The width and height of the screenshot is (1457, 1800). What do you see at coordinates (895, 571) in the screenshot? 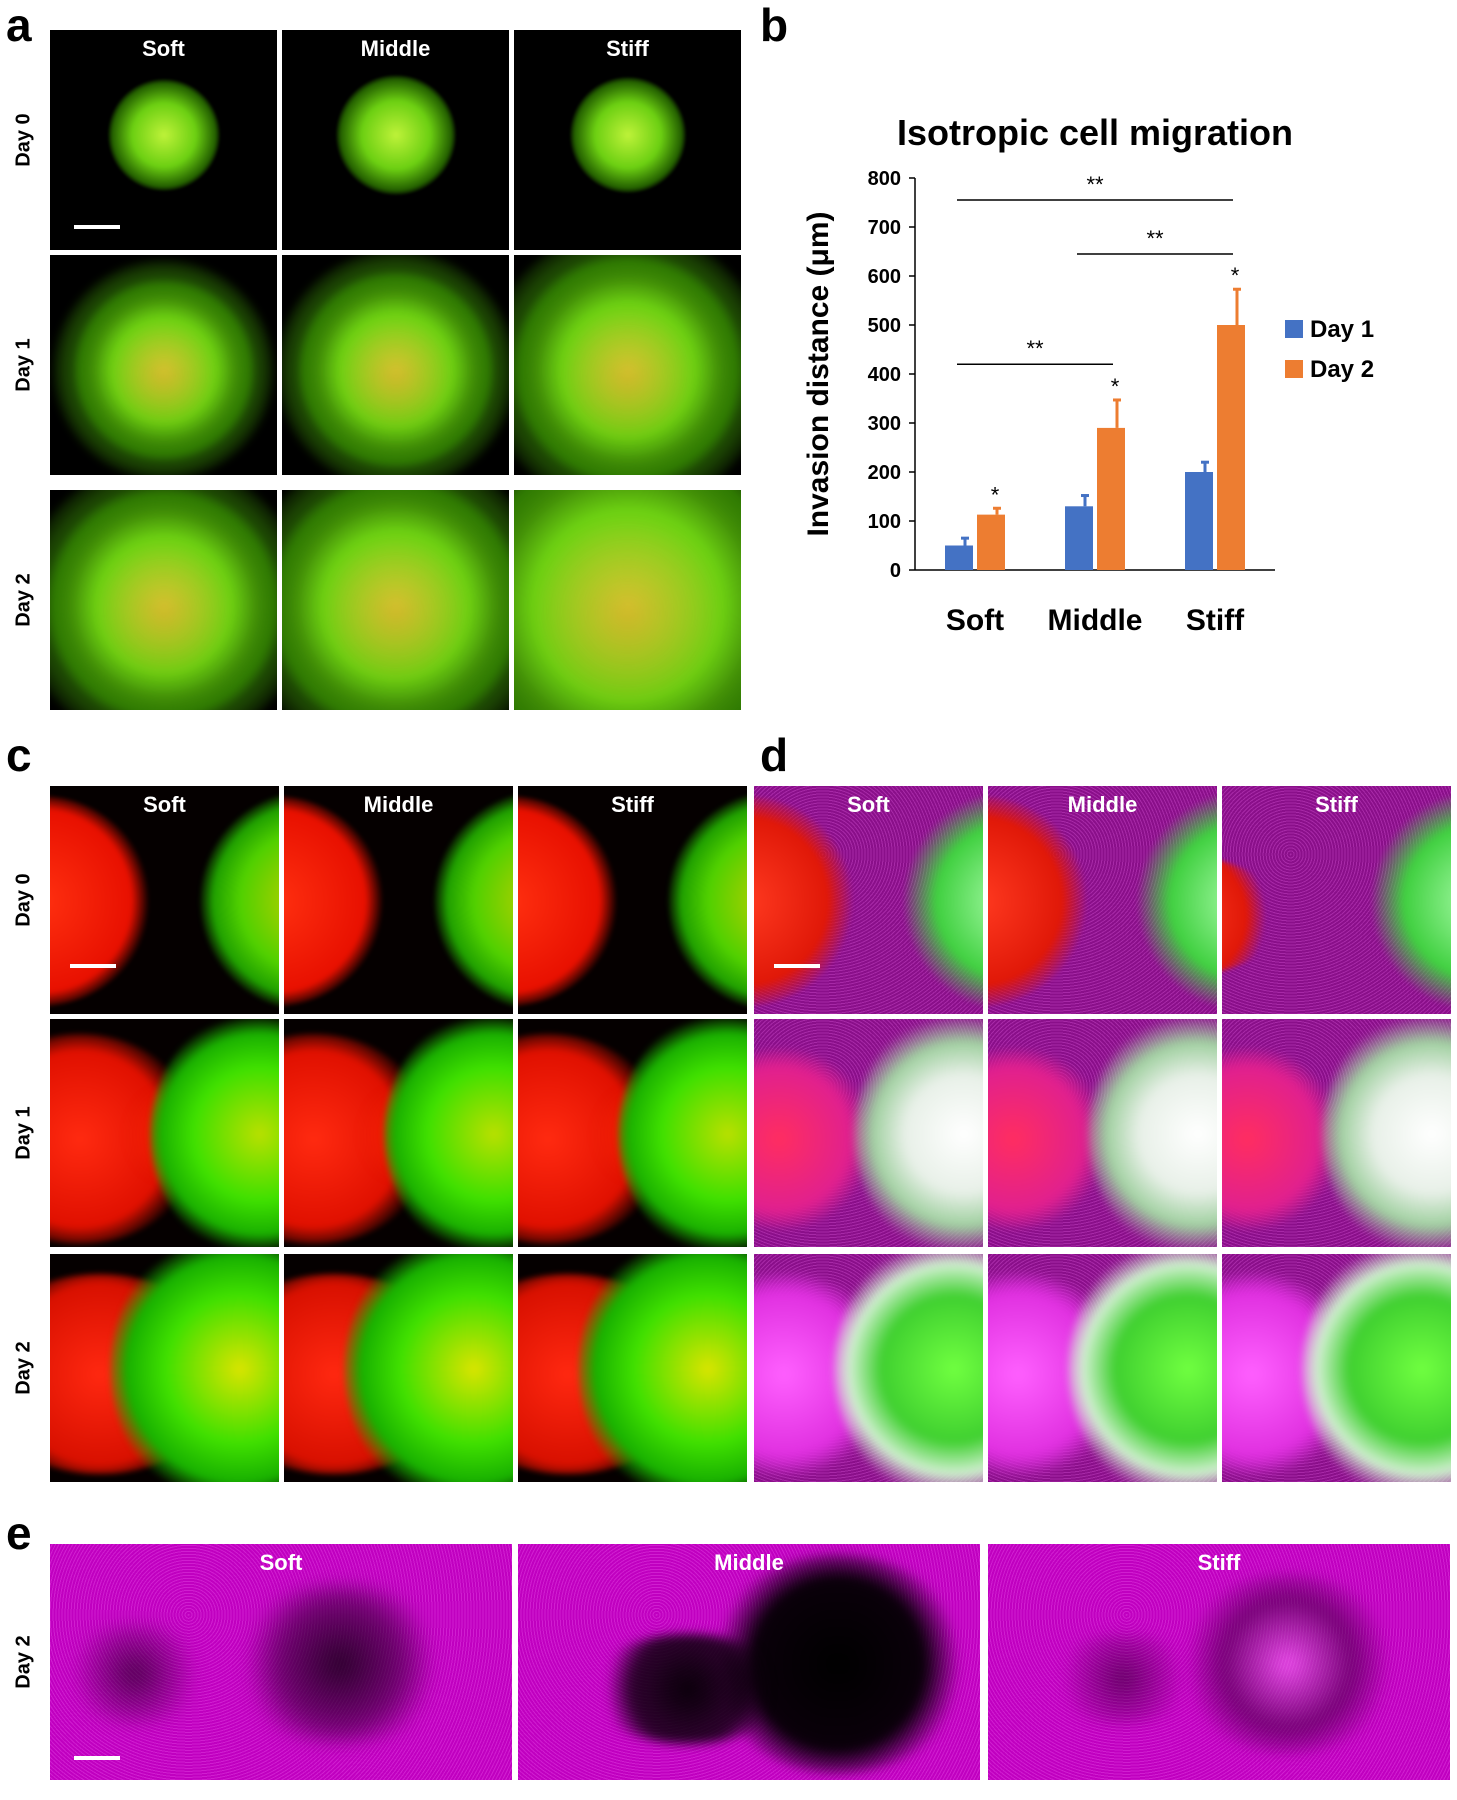
I see `y-tick-label: 0` at bounding box center [895, 571].